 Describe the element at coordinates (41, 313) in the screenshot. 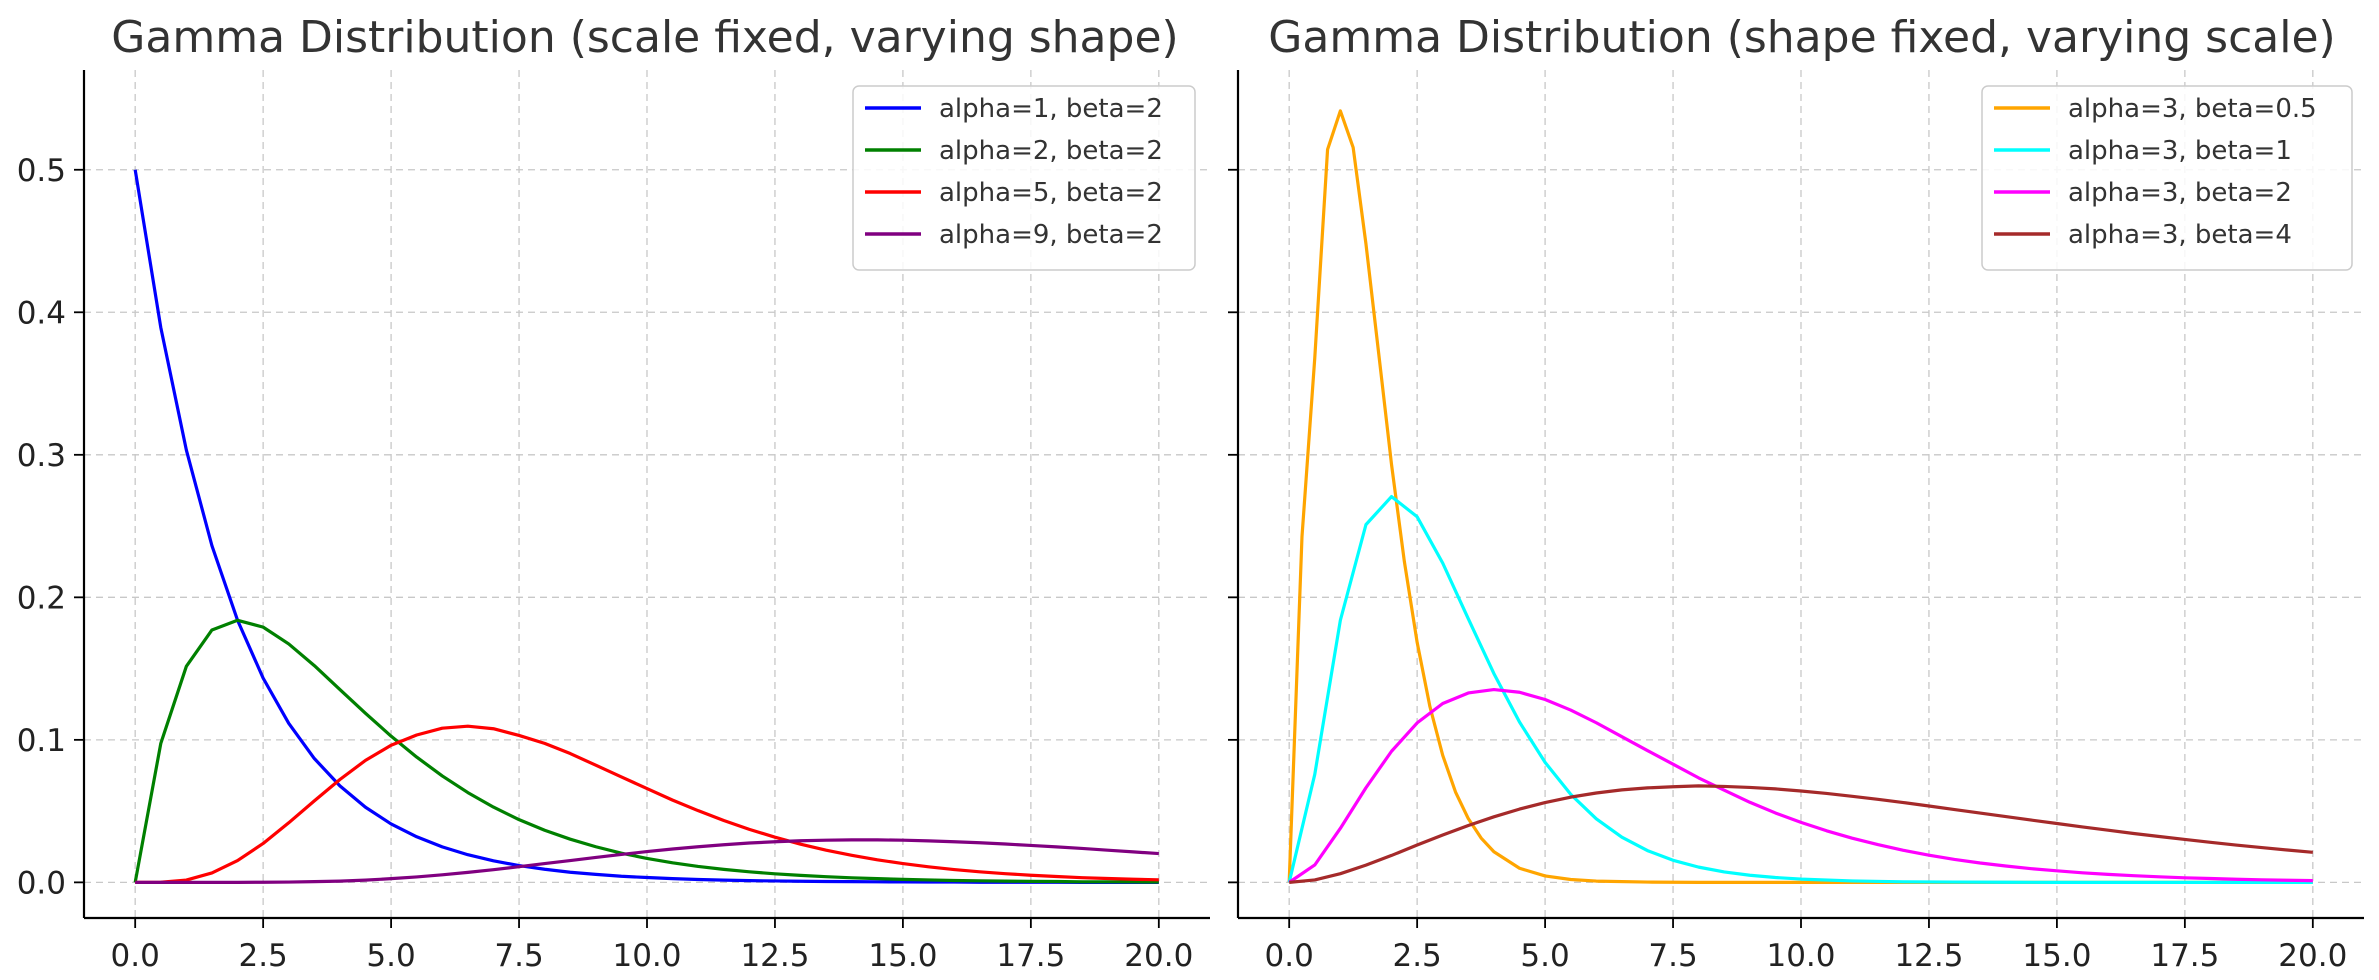

I see `y-tick-label: 0.4` at that location.